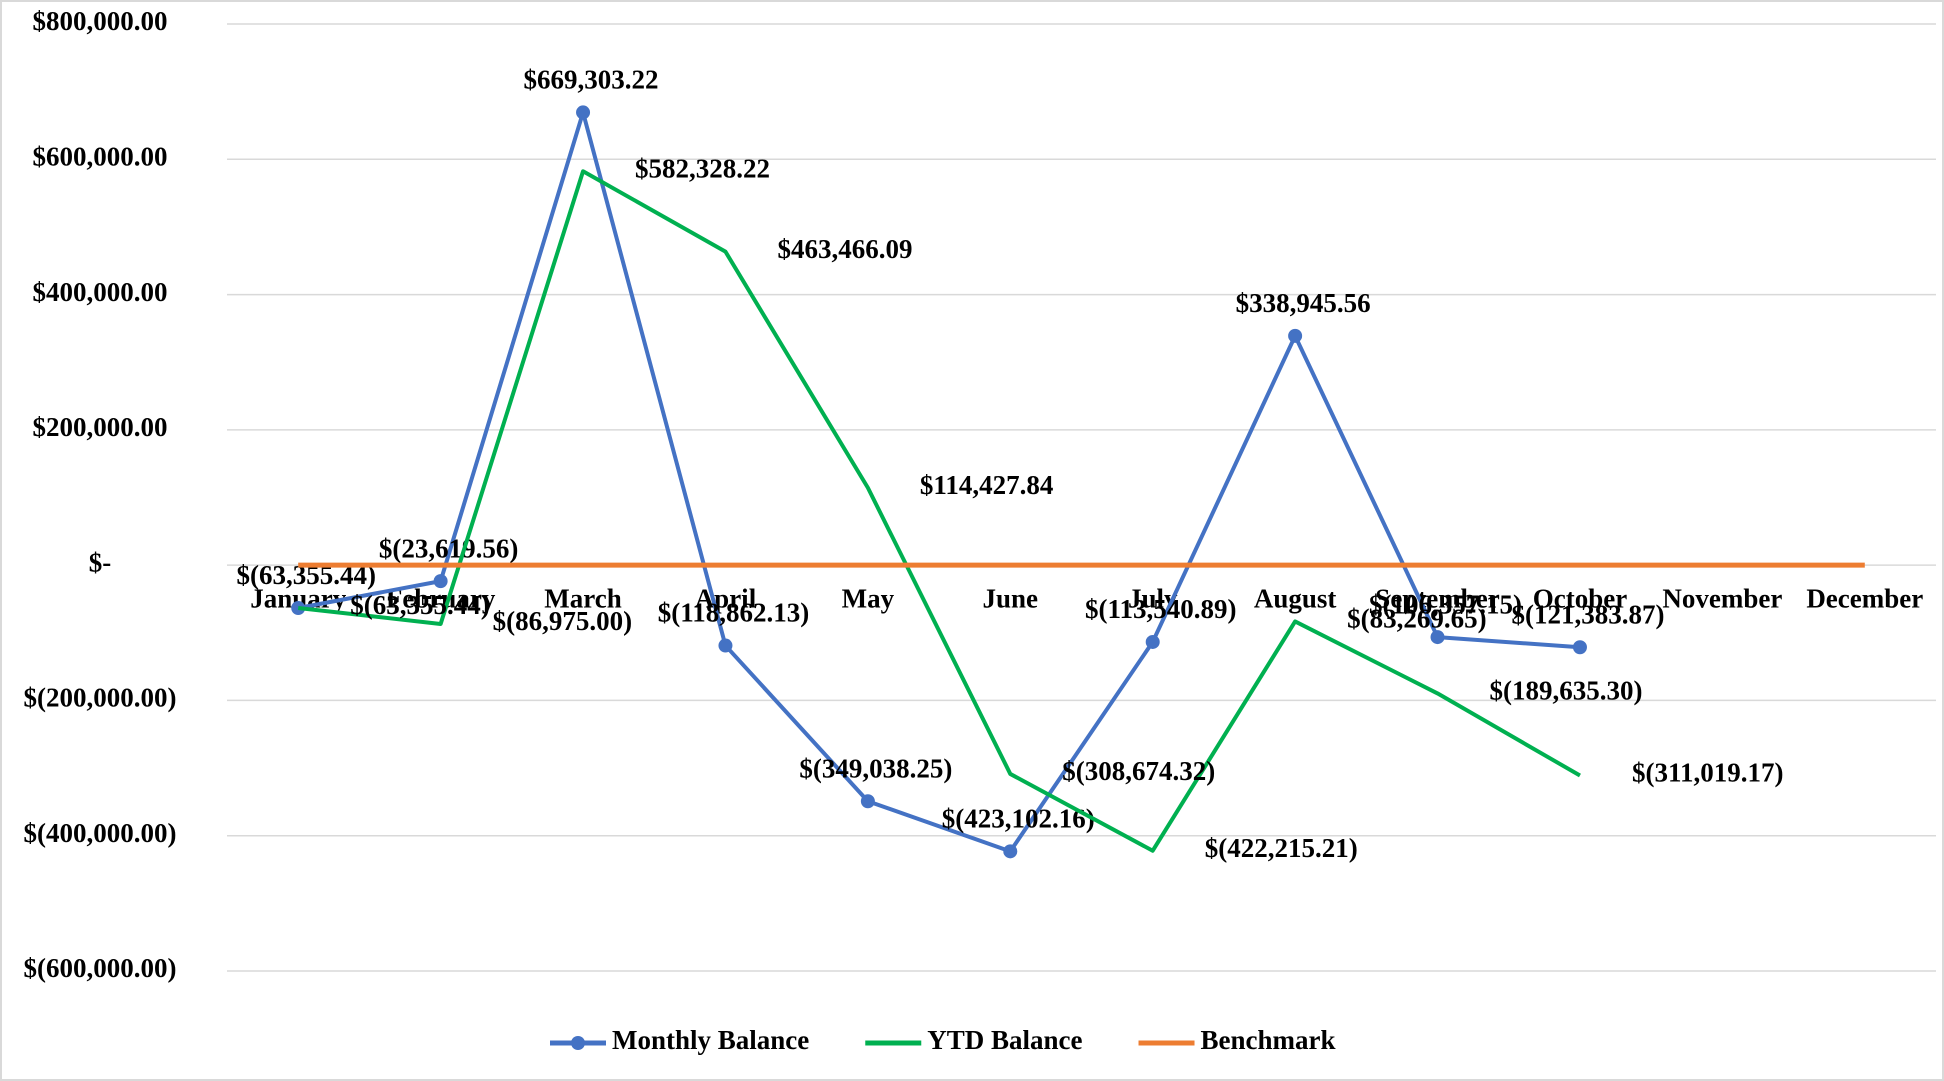  What do you see at coordinates (1303, 303) in the screenshot?
I see `data-label: $338,945.56` at bounding box center [1303, 303].